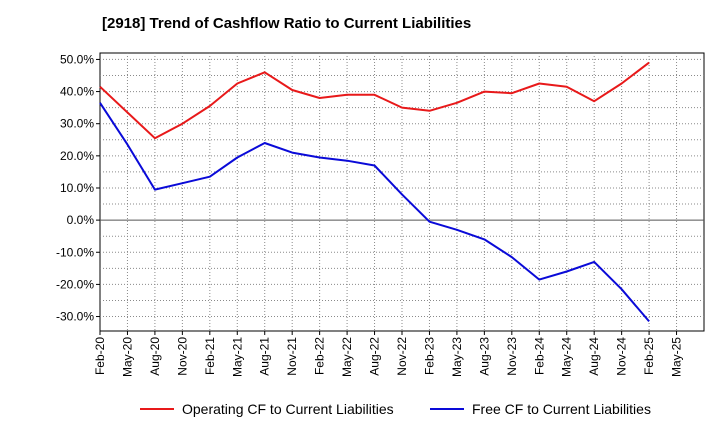  What do you see at coordinates (457, 357) in the screenshot?
I see `x-tick-label: May-23` at bounding box center [457, 357].